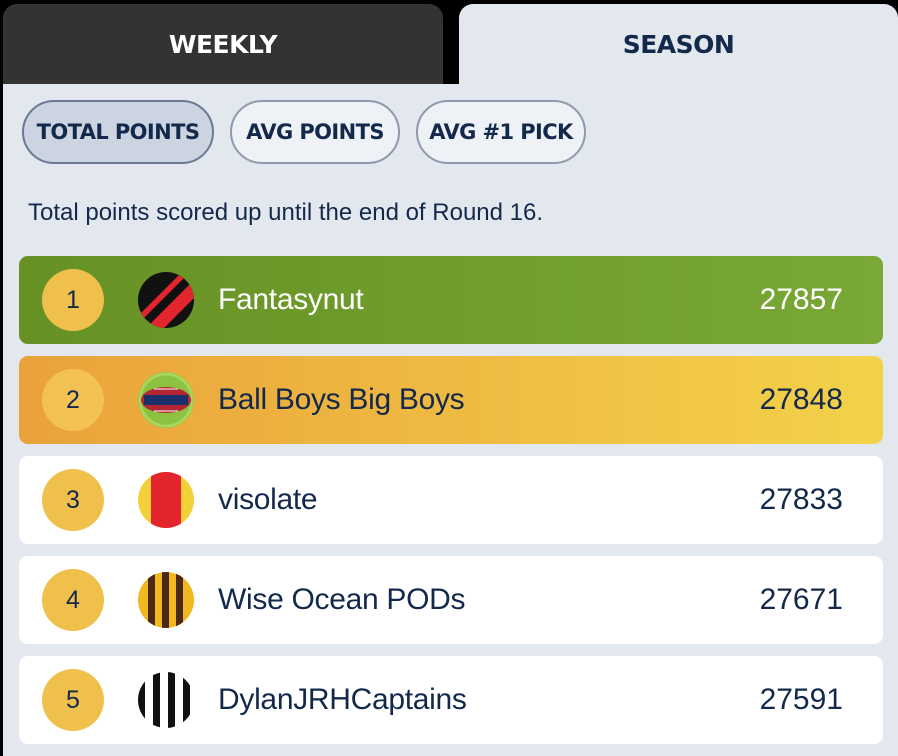 This screenshot has height=756, width=898. What do you see at coordinates (342, 699) in the screenshot?
I see `team-name: DylanJRHCaptains` at bounding box center [342, 699].